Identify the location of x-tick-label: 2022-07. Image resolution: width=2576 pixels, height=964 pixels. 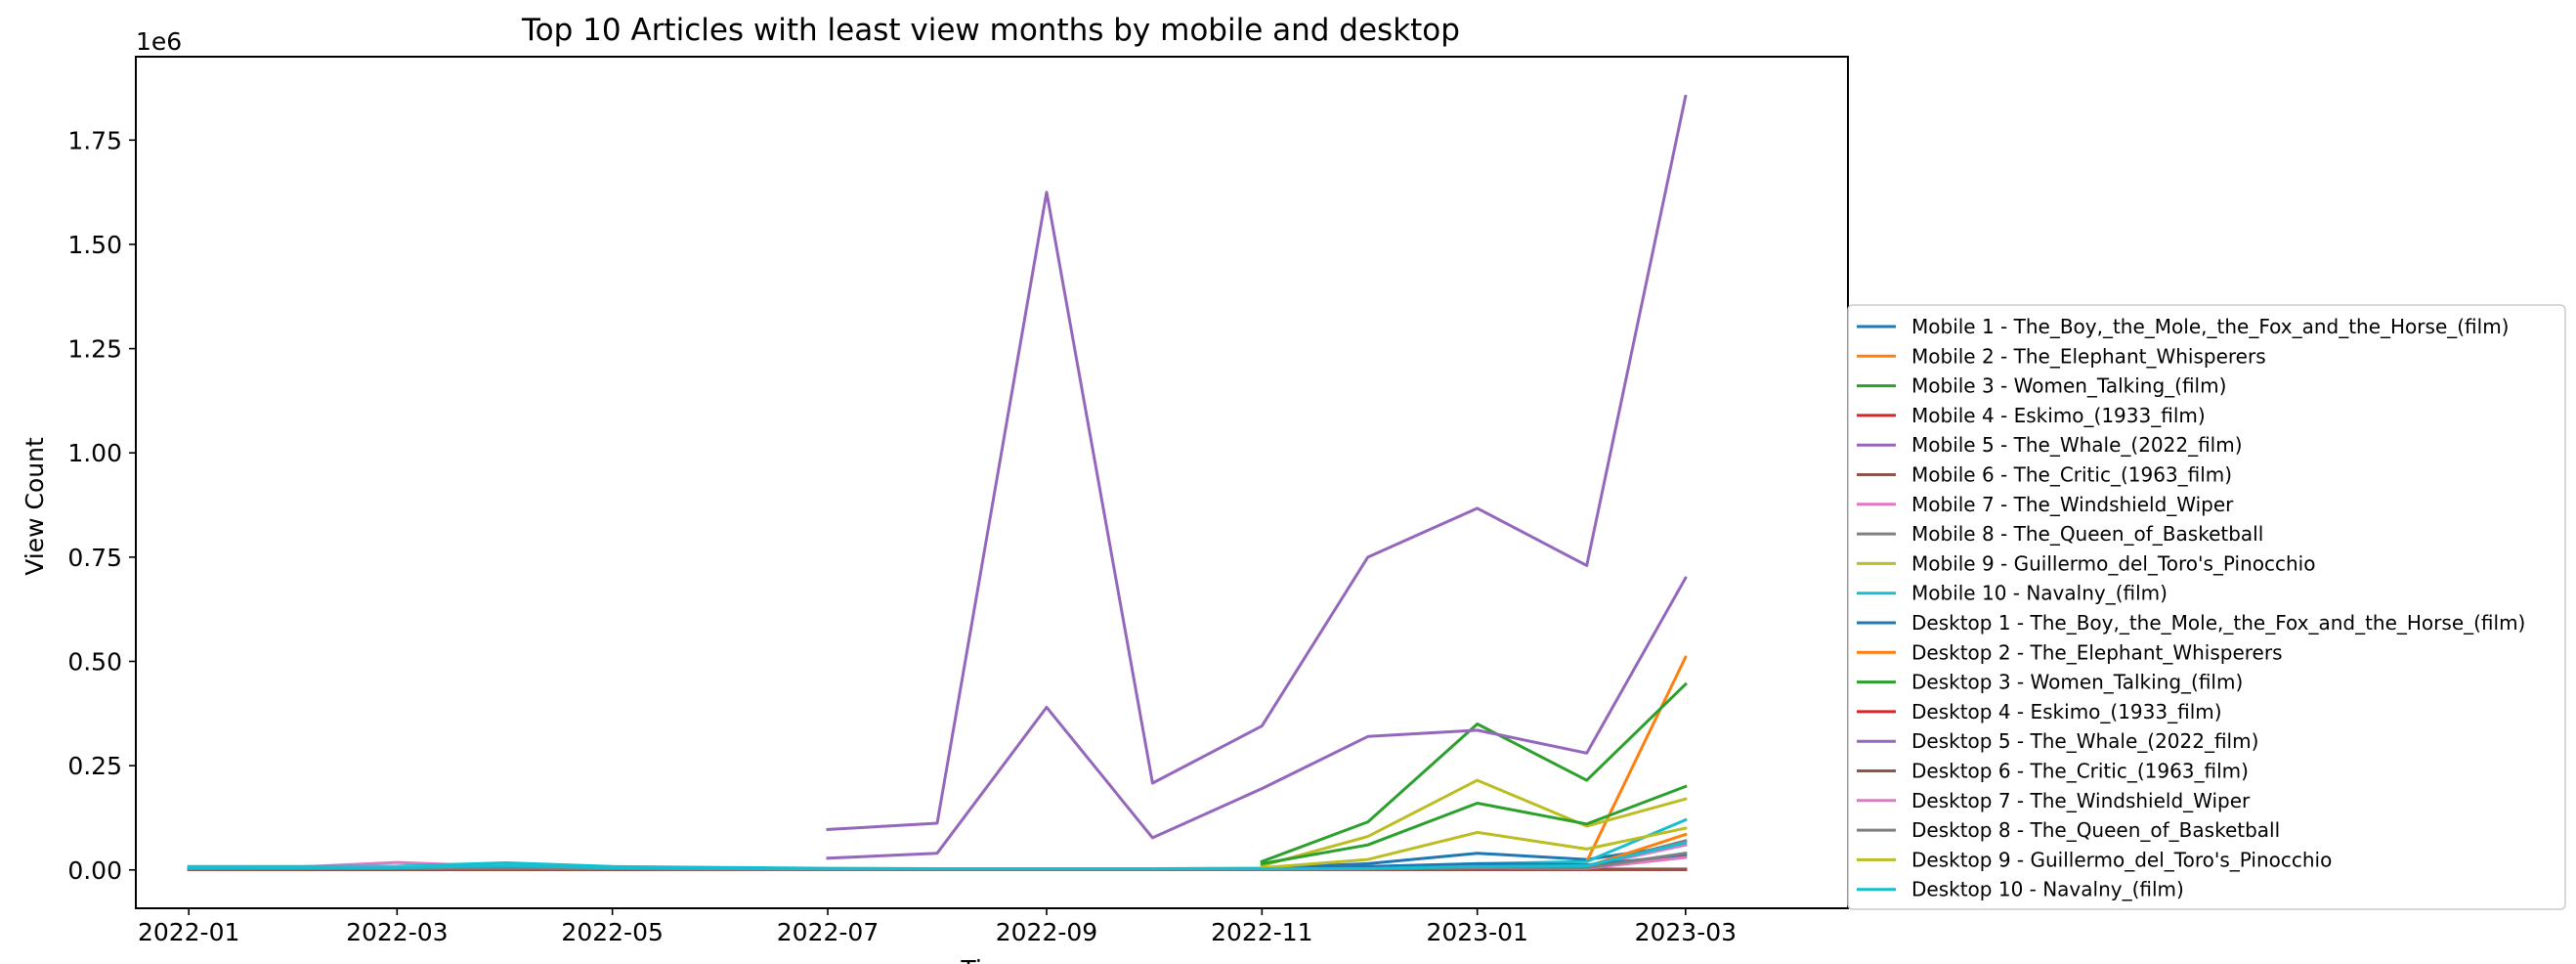
(828, 932).